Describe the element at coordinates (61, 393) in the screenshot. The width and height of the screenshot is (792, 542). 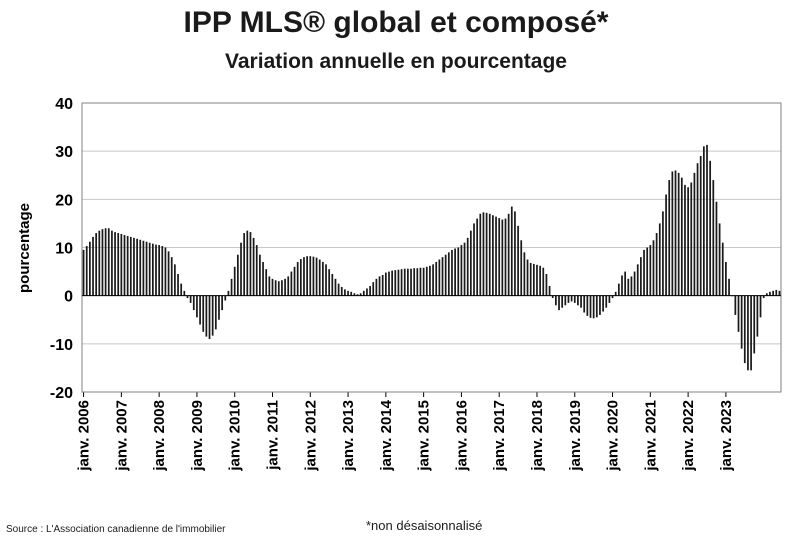
I see `y-tick-label: -20` at that location.